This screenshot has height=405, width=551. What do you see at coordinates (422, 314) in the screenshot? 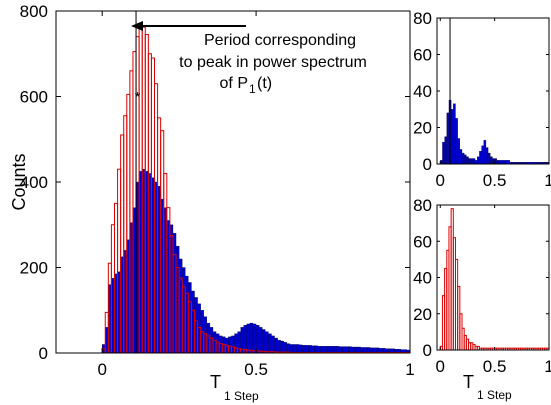
I see `bottom-right-y-tick-label: 20` at bounding box center [422, 314].